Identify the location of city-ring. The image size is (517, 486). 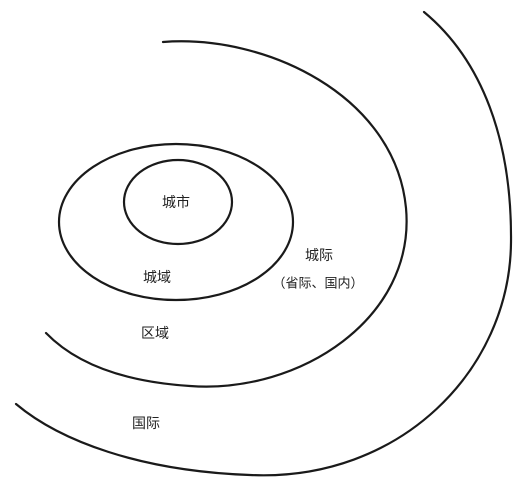
(178, 202).